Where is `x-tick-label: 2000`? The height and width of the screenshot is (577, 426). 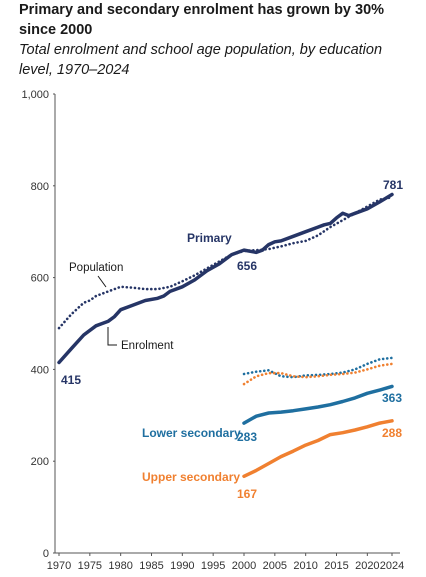 x-tick-label: 2000 is located at coordinates (244, 566).